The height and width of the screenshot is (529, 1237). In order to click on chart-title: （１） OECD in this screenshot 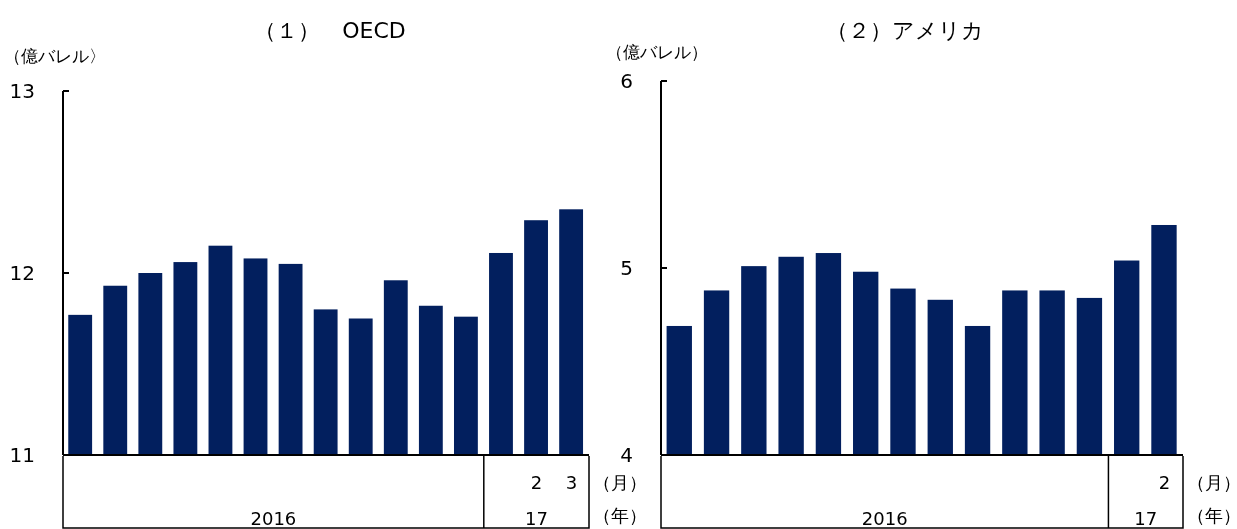, I will do `click(330, 30)`.